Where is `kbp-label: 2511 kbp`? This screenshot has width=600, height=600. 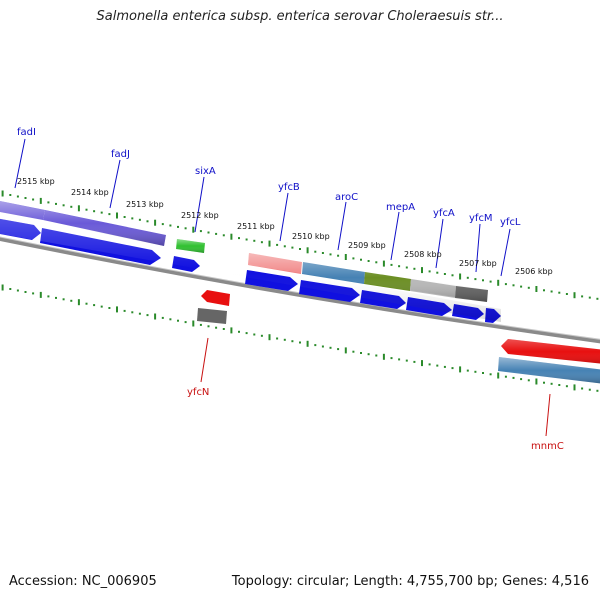
kbp-label: 2511 kbp is located at coordinates (256, 226).